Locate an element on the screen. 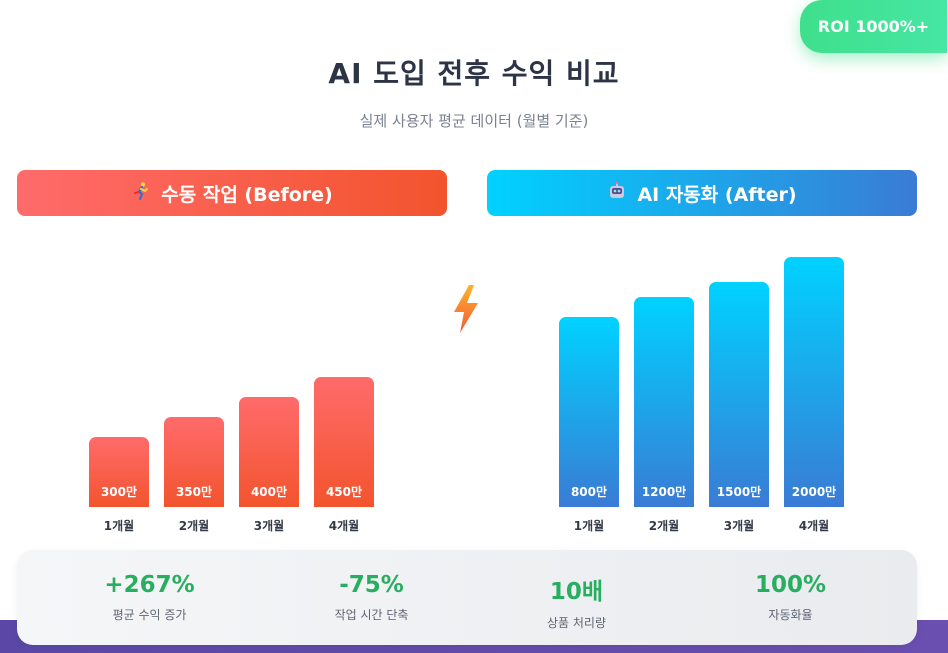 The height and width of the screenshot is (653, 948). before-x-tick-label: 2개월 is located at coordinates (194, 526).